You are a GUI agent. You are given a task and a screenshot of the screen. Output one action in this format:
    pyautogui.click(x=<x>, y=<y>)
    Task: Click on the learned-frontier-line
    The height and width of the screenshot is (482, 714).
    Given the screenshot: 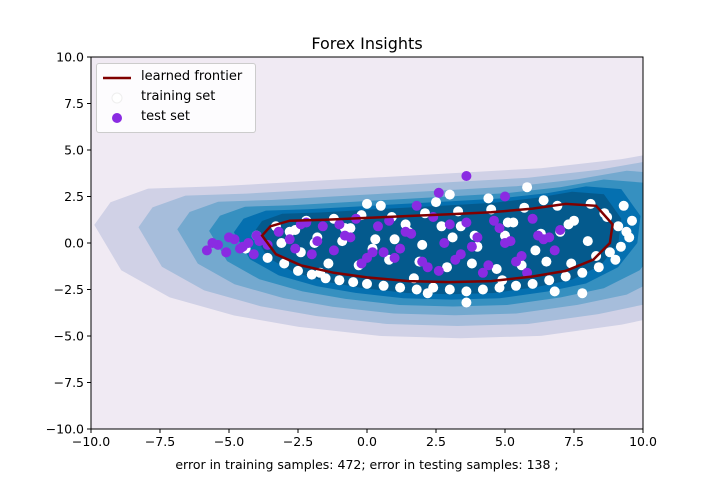 What is the action you would take?
    pyautogui.click(x=437, y=243)
    